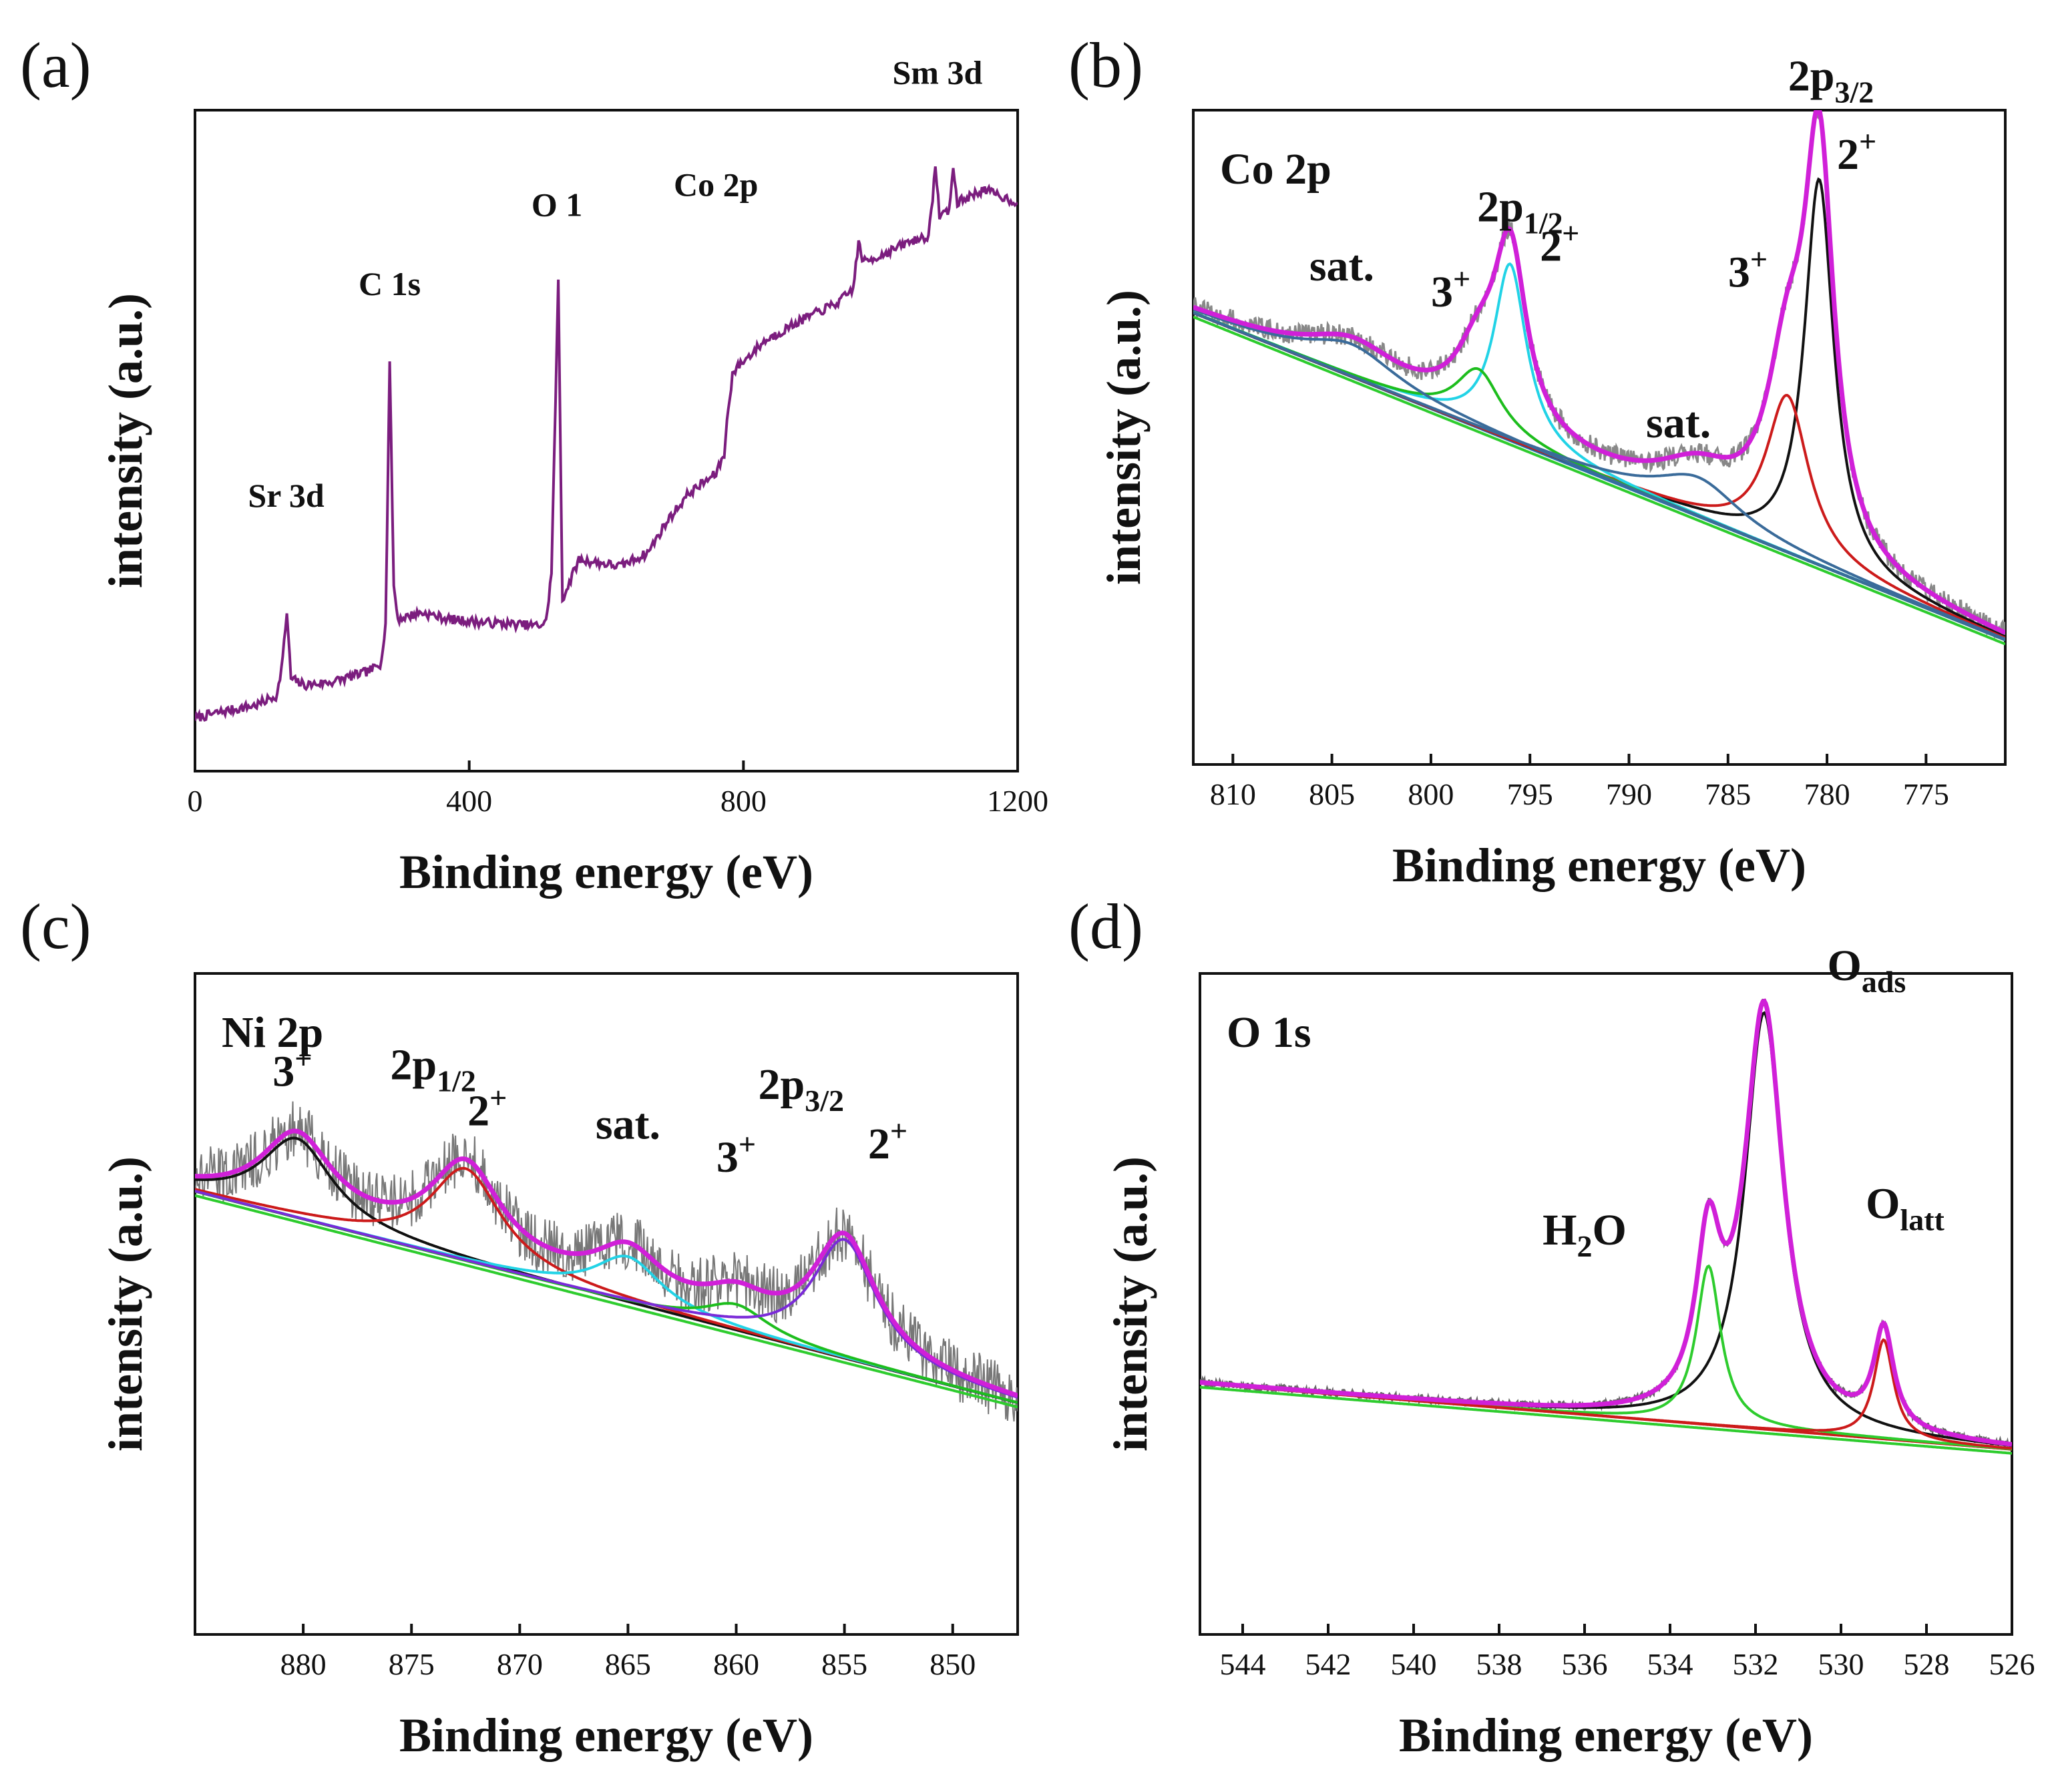 This screenshot has height=1792, width=2052. I want to click on peak-label: O 1, so click(557, 204).